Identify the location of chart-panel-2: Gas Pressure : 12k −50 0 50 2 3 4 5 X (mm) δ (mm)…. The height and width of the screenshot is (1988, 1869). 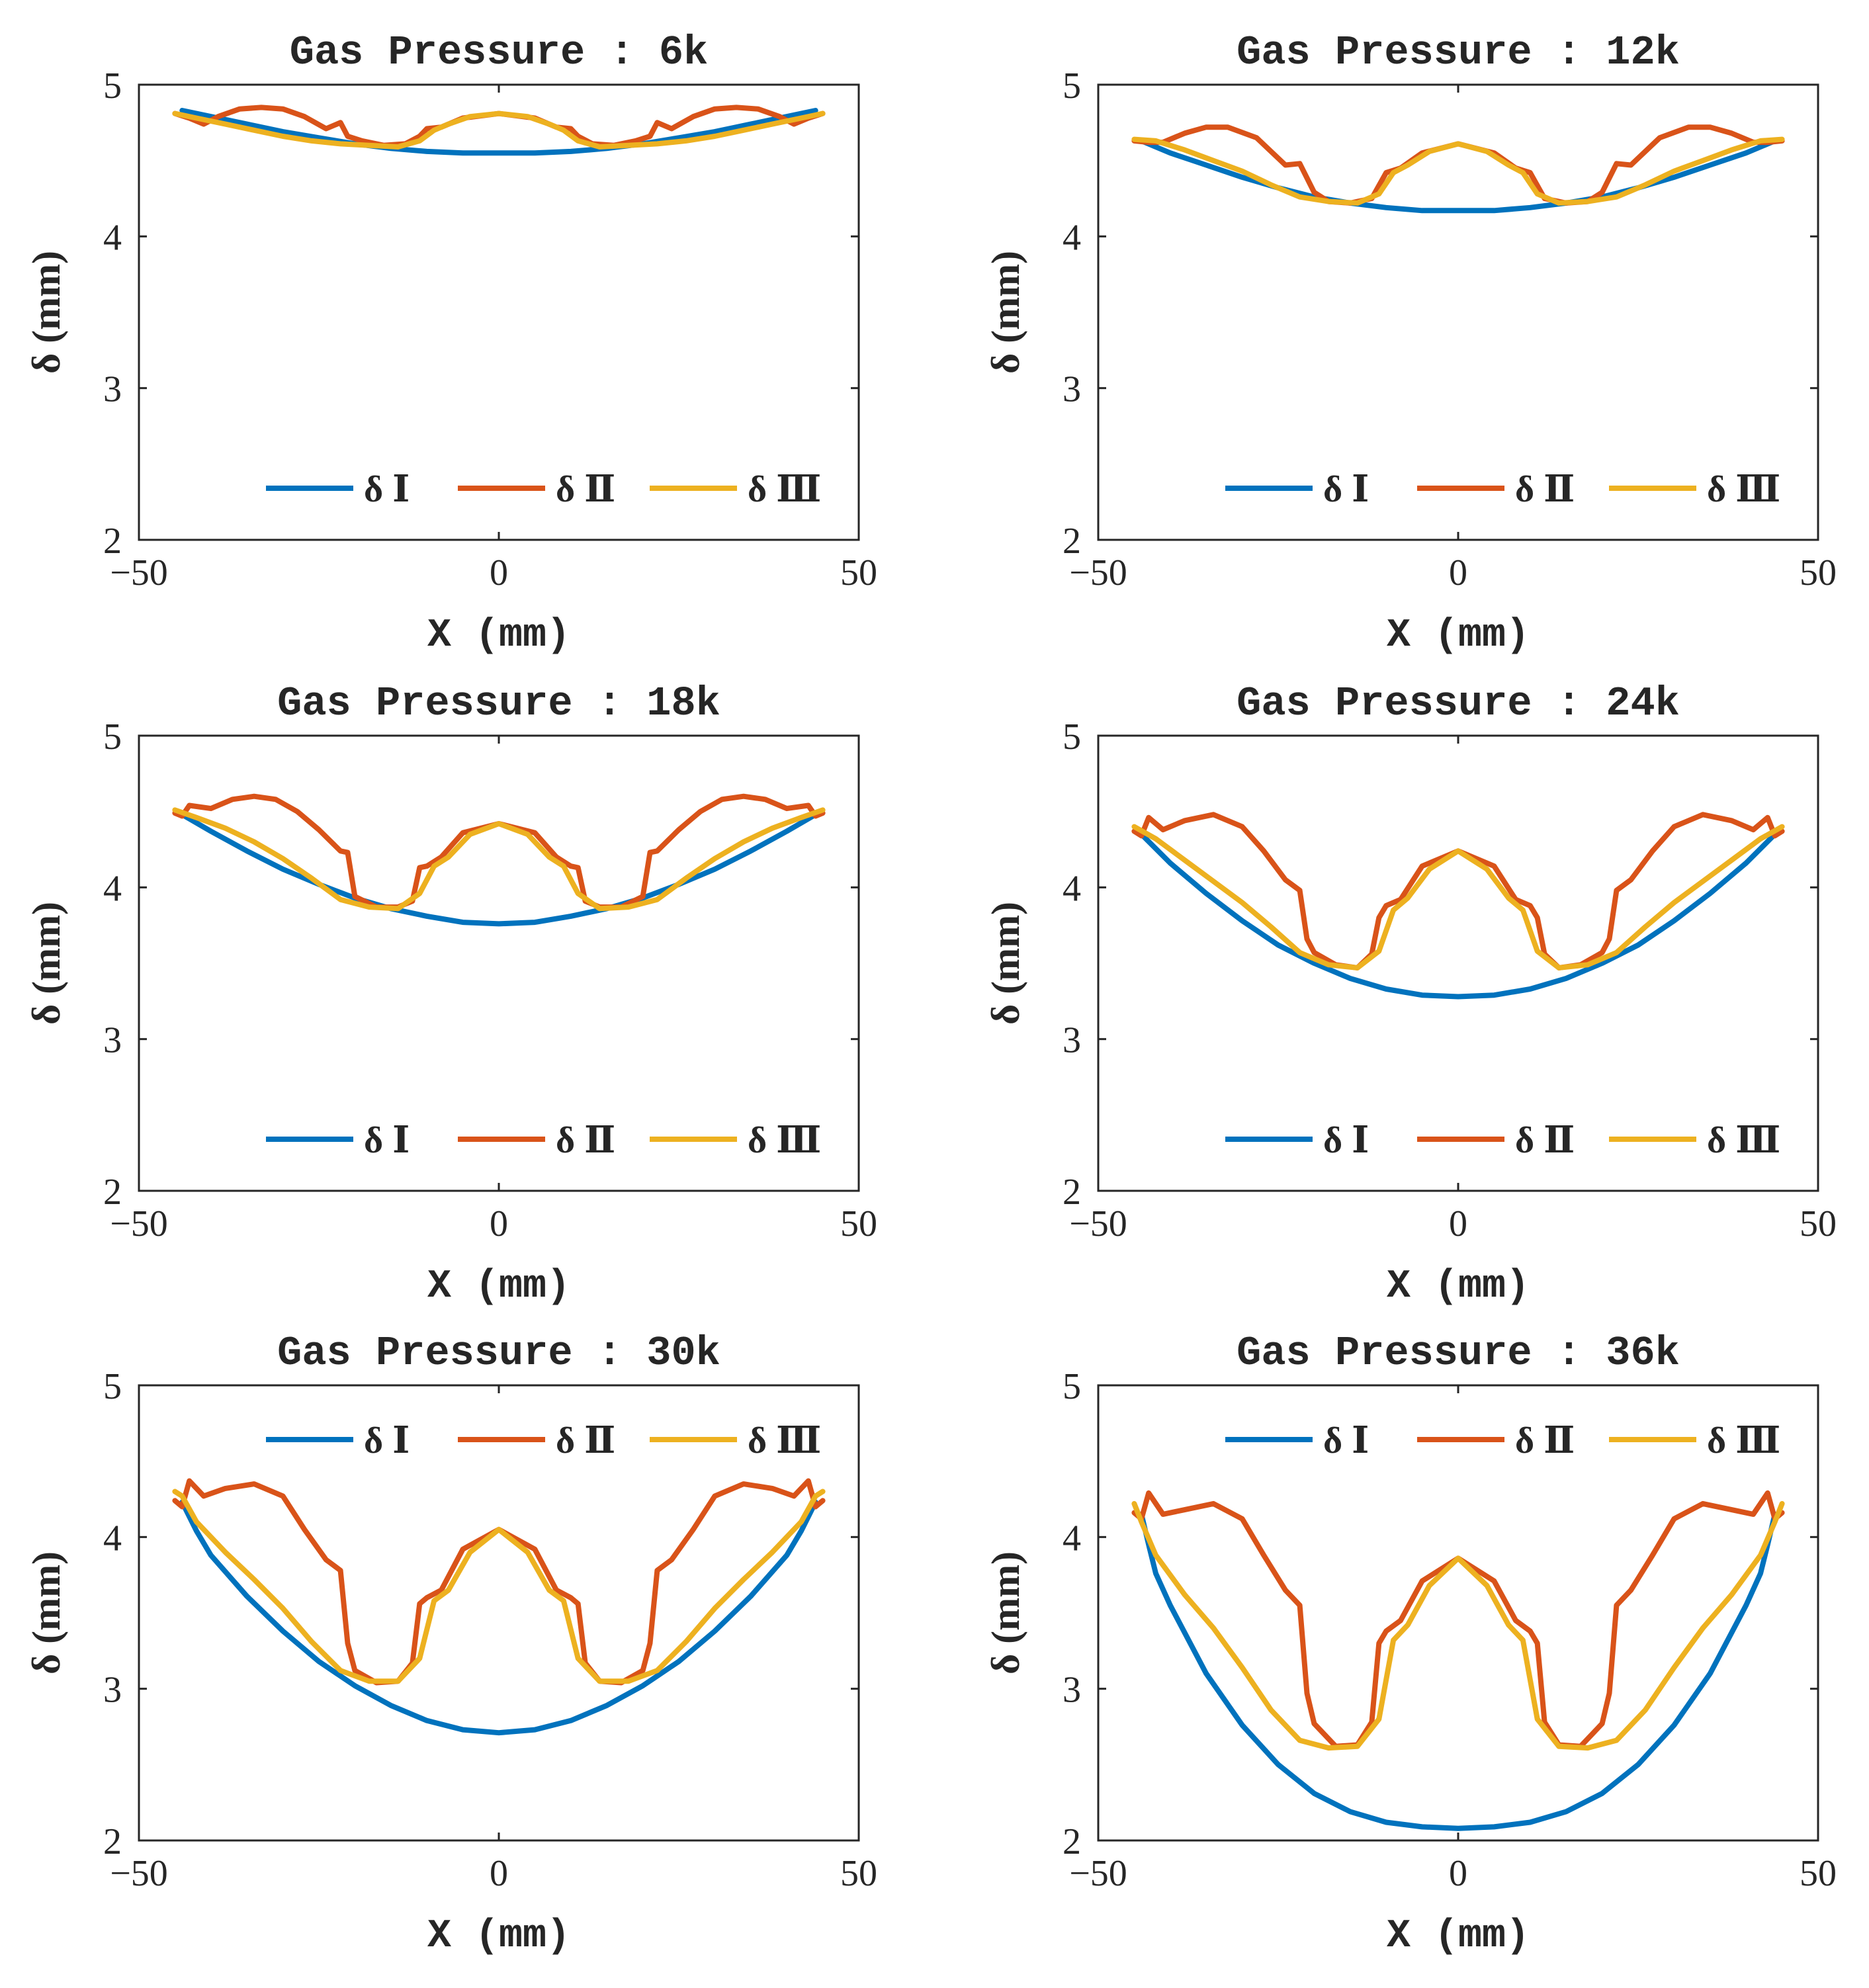
(1411, 344).